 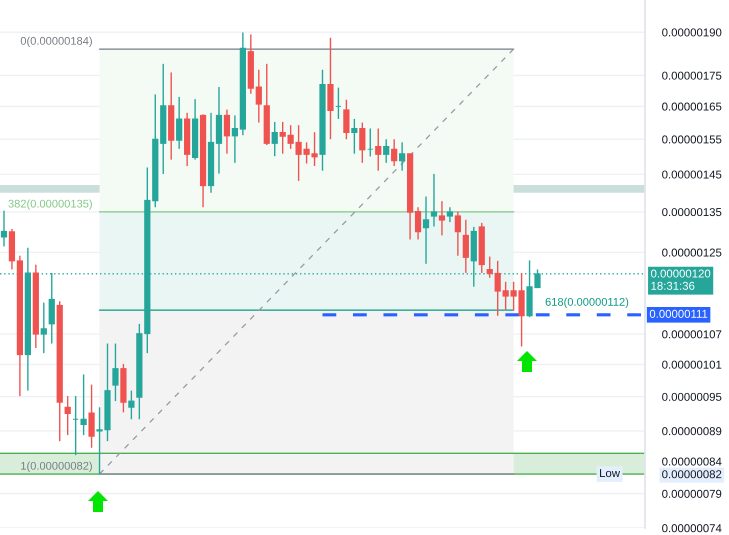 What do you see at coordinates (587, 303) in the screenshot?
I see `text: 618(0.00000112)` at bounding box center [587, 303].